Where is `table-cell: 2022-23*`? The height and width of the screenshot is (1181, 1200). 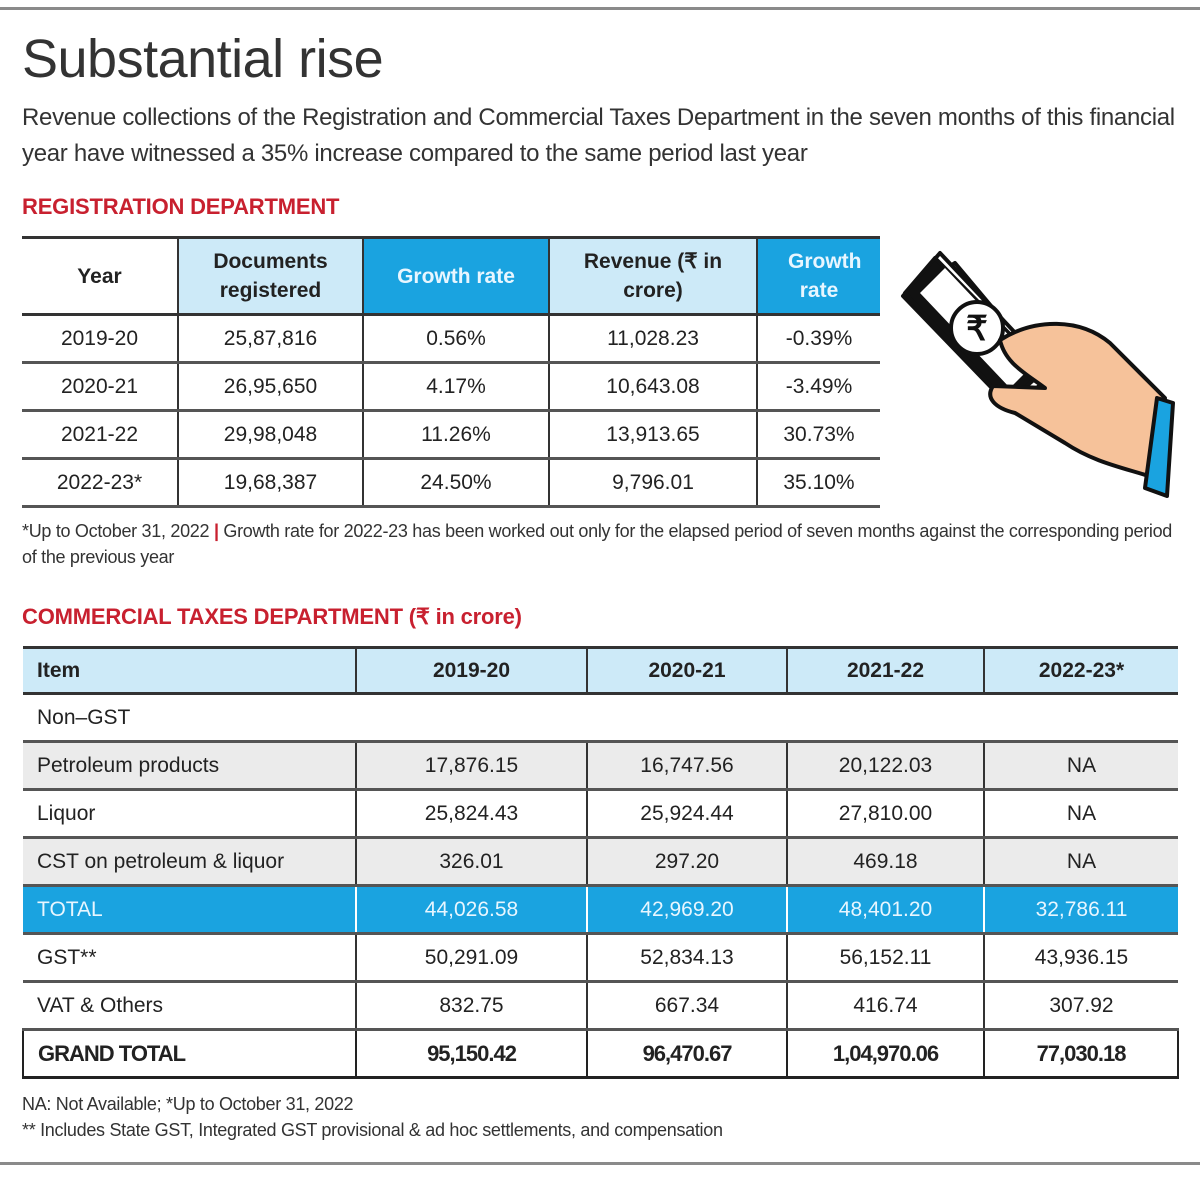
table-cell: 2022-23* is located at coordinates (100, 483).